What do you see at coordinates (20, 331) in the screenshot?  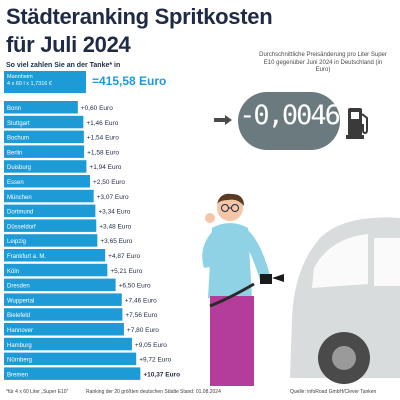 I see `bar-city-label: Hannover` at bounding box center [20, 331].